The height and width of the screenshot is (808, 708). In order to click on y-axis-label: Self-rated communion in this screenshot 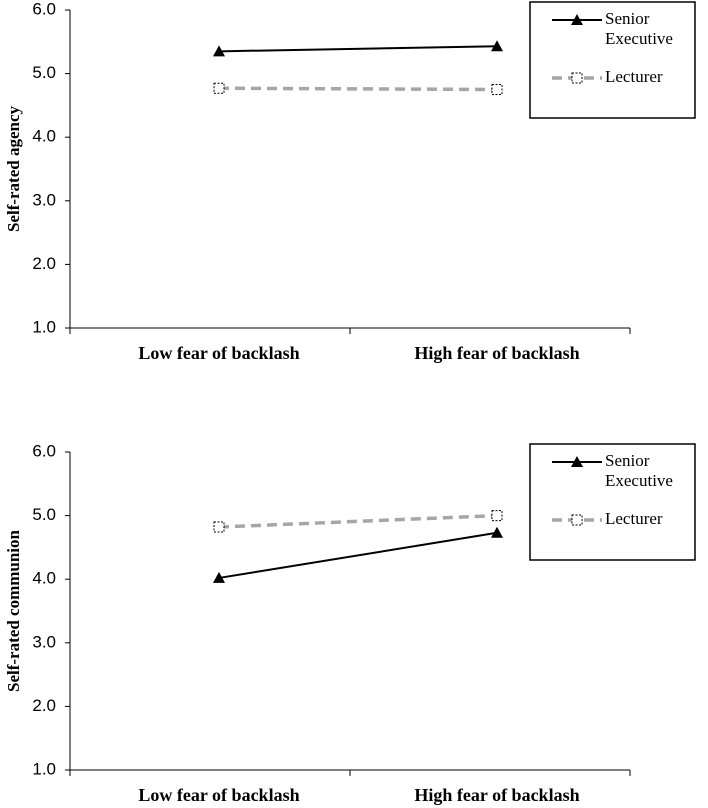, I will do `click(13, 610)`.